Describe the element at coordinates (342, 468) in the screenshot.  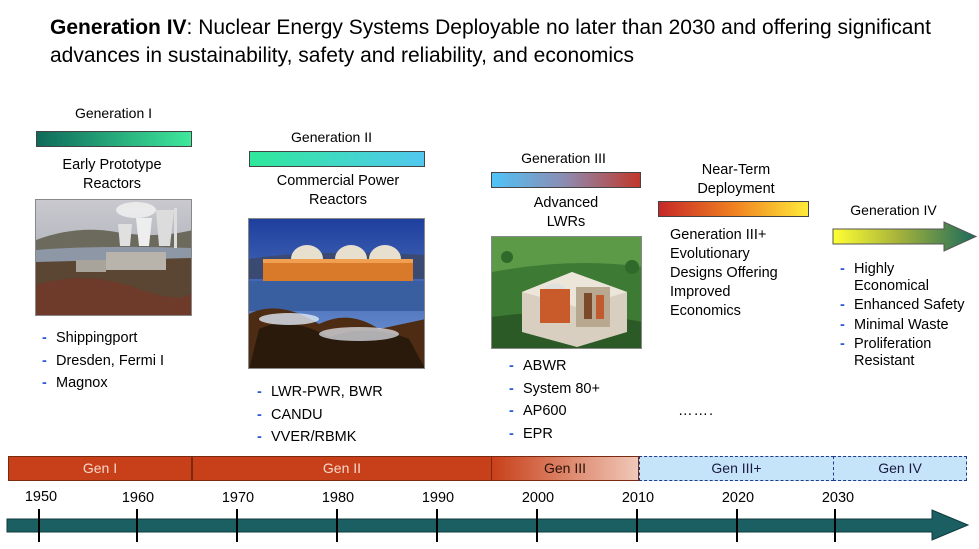
I see `timeline-segment-gen2: Gen II` at that location.